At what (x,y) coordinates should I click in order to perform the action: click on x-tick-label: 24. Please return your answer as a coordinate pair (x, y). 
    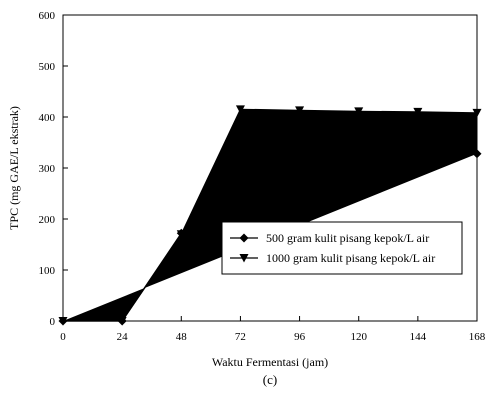
    Looking at the image, I should click on (123, 337).